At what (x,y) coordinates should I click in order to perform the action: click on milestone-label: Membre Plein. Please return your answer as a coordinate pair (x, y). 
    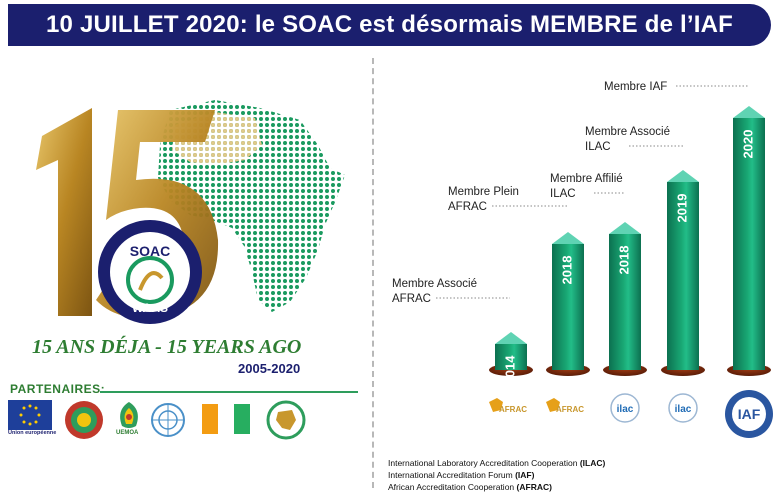
    Looking at the image, I should click on (483, 192).